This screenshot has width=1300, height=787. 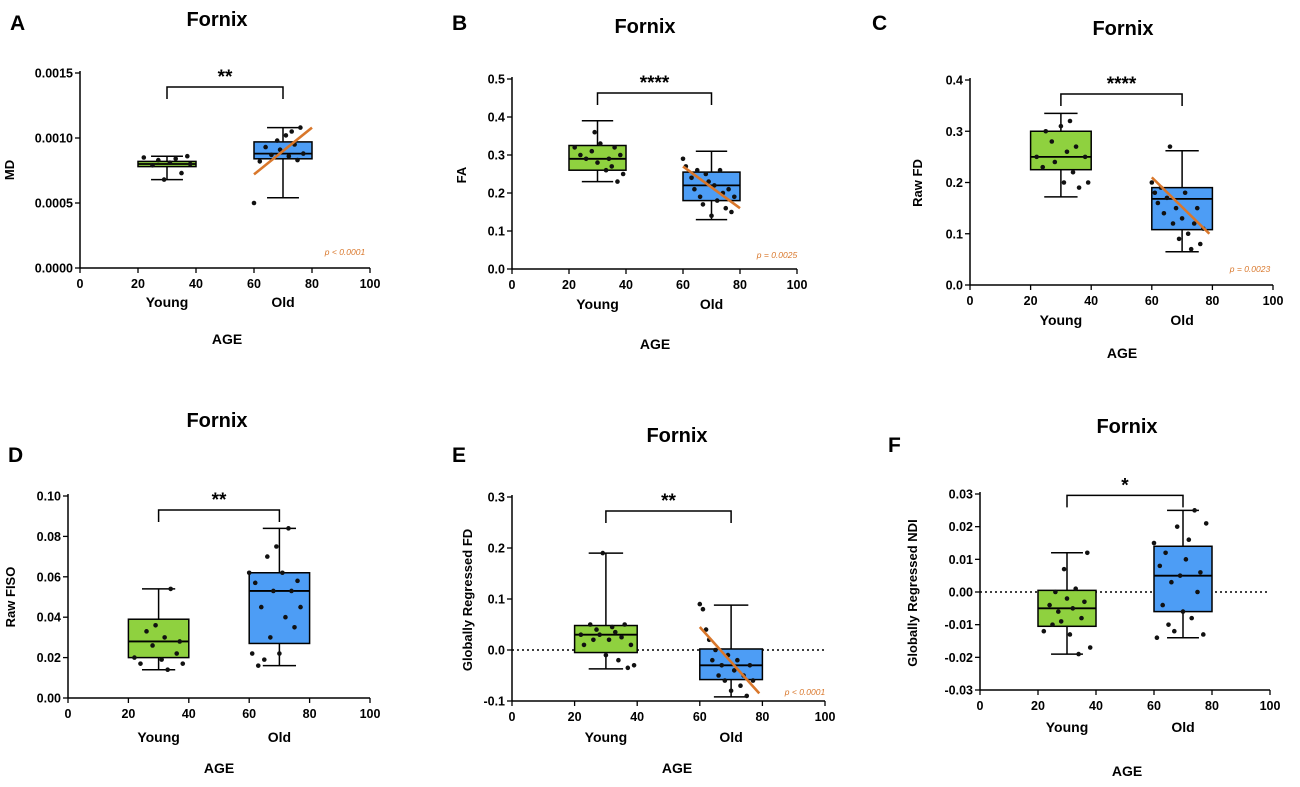 What do you see at coordinates (49, 537) in the screenshot?
I see `y-tick-label: 0.08` at bounding box center [49, 537].